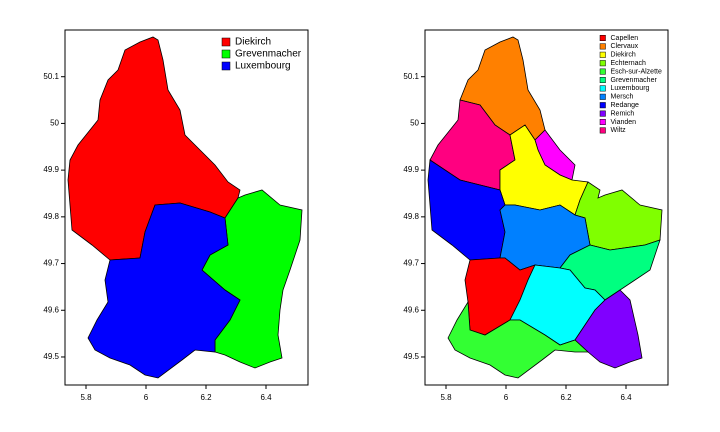  Describe the element at coordinates (625, 105) in the screenshot. I see `legend-label: Redange` at that location.